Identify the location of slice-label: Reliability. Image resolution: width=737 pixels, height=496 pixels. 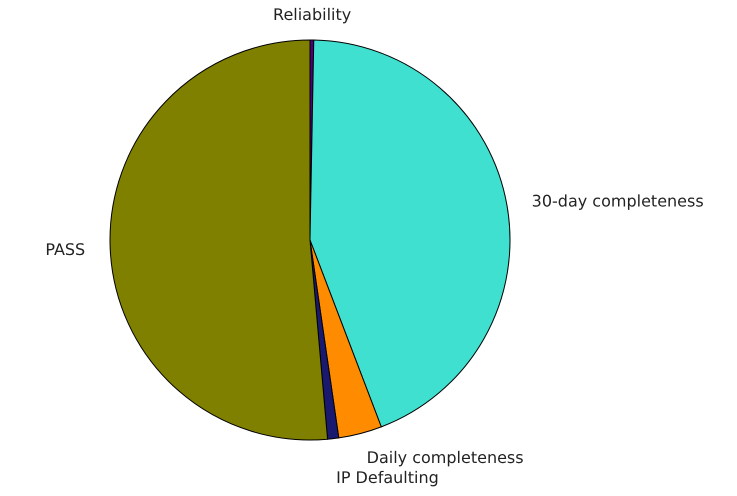
(312, 14).